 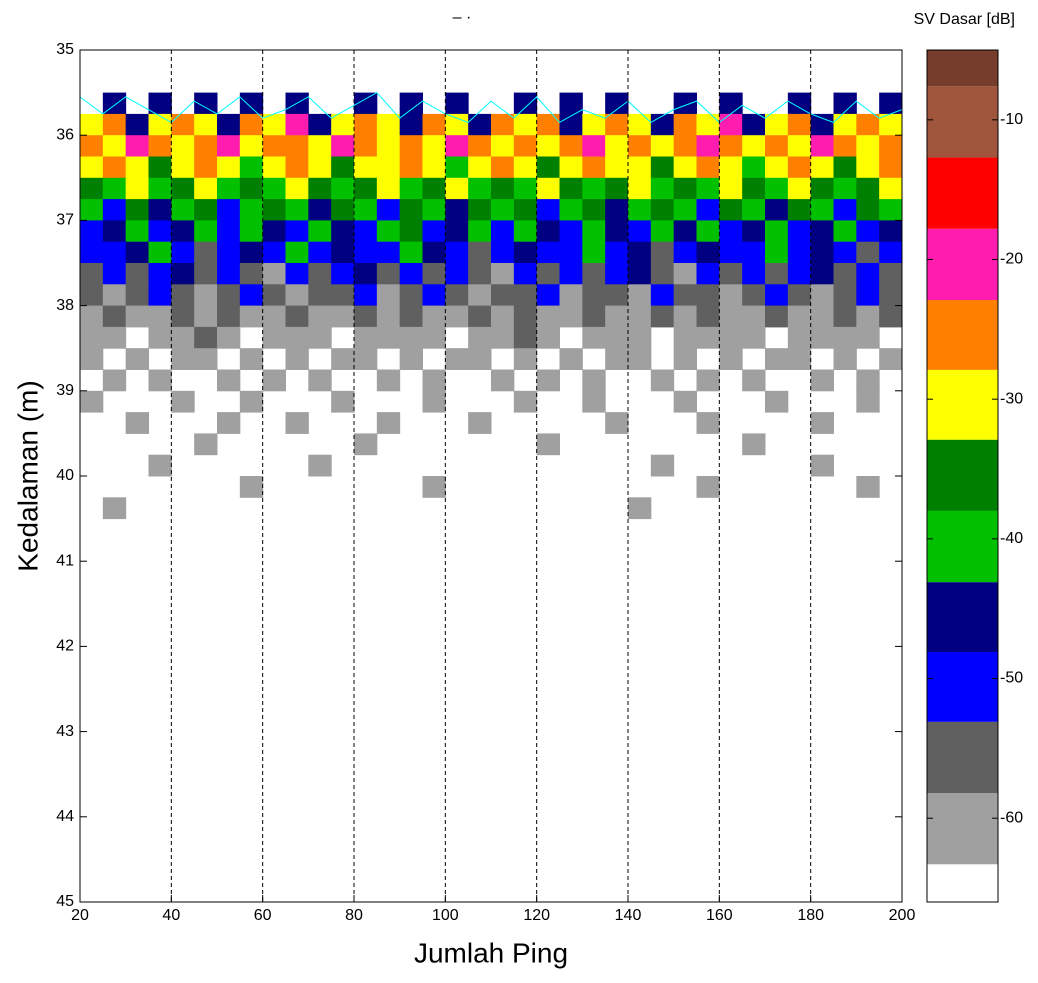 I want to click on bottom-line, so click(x=491, y=107).